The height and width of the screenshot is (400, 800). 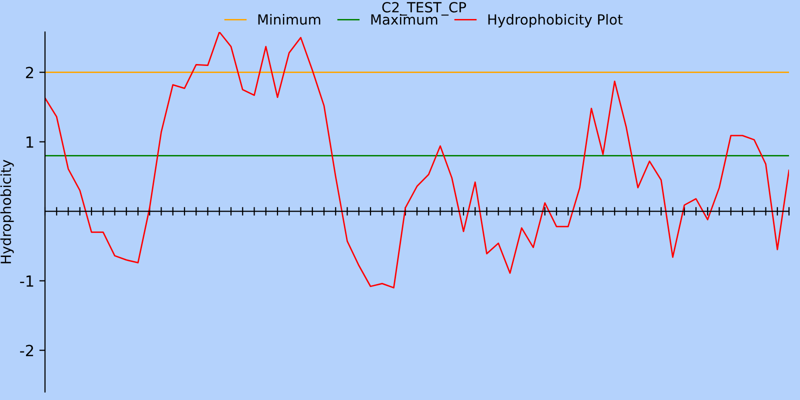 What do you see at coordinates (27, 281) in the screenshot?
I see `y-tick-label: -1` at bounding box center [27, 281].